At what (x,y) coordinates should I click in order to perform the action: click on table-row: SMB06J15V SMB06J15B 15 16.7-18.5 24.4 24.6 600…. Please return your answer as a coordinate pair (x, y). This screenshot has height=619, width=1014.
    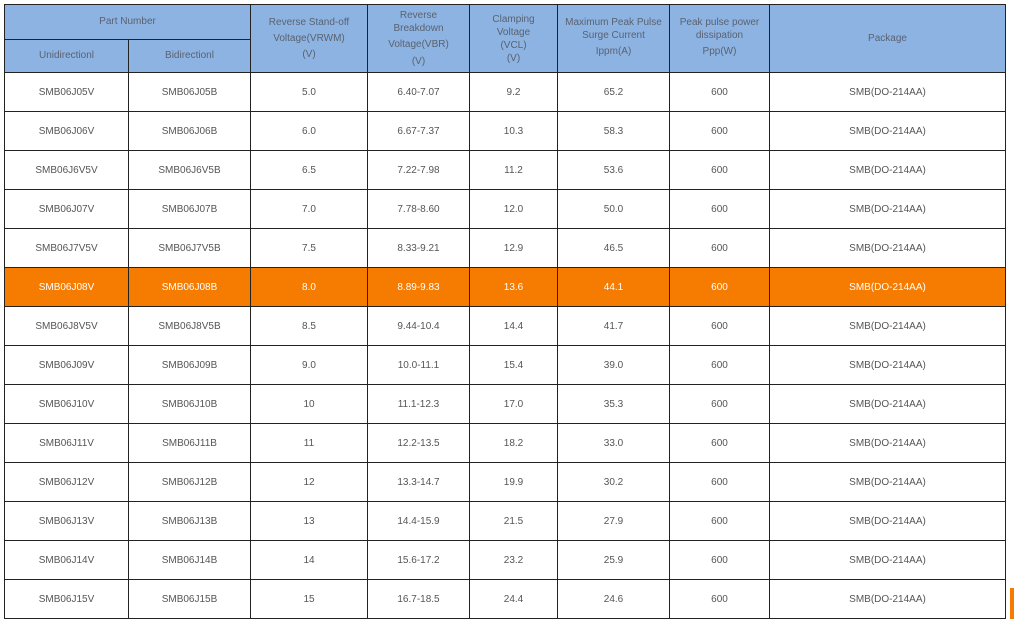
    Looking at the image, I should click on (505, 599).